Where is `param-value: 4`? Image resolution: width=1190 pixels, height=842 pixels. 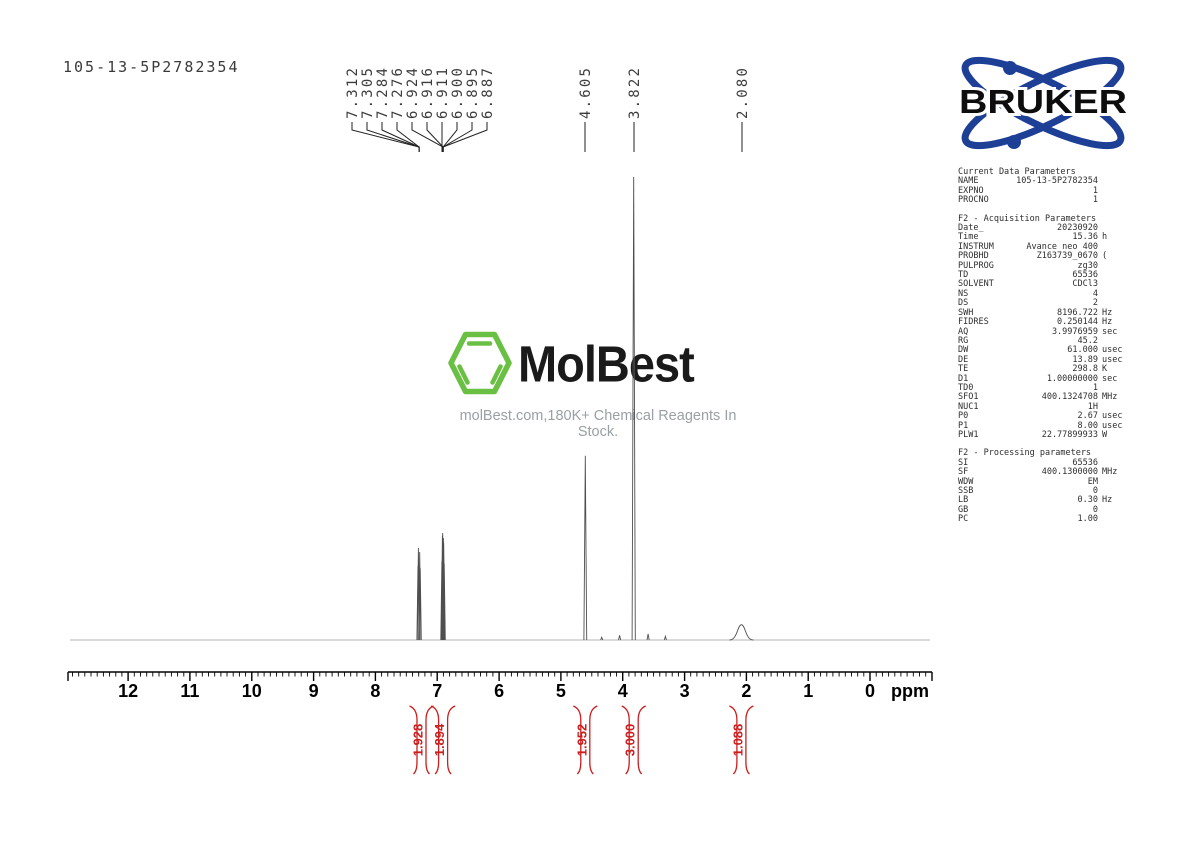
param-value: 4 is located at coordinates (1095, 293).